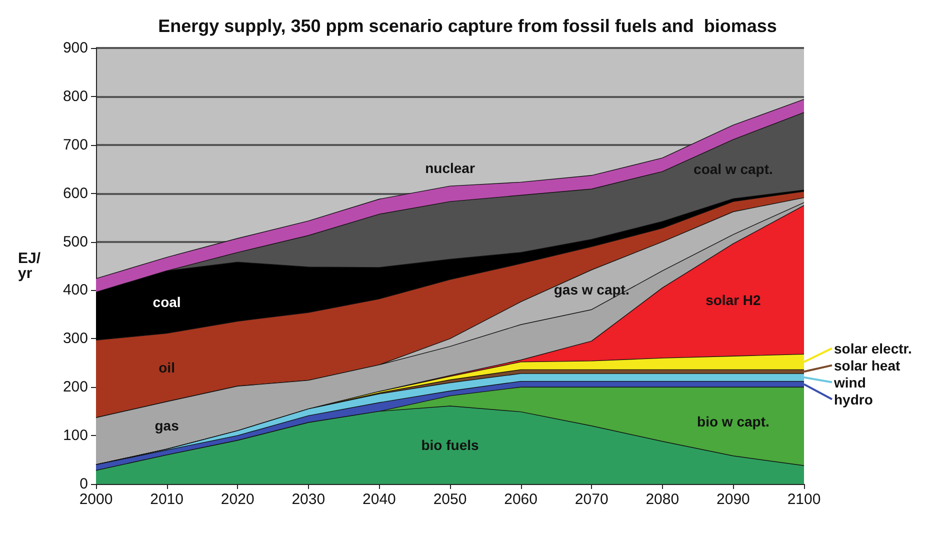 The height and width of the screenshot is (533, 935). I want to click on y-tick-label: 100, so click(75, 435).